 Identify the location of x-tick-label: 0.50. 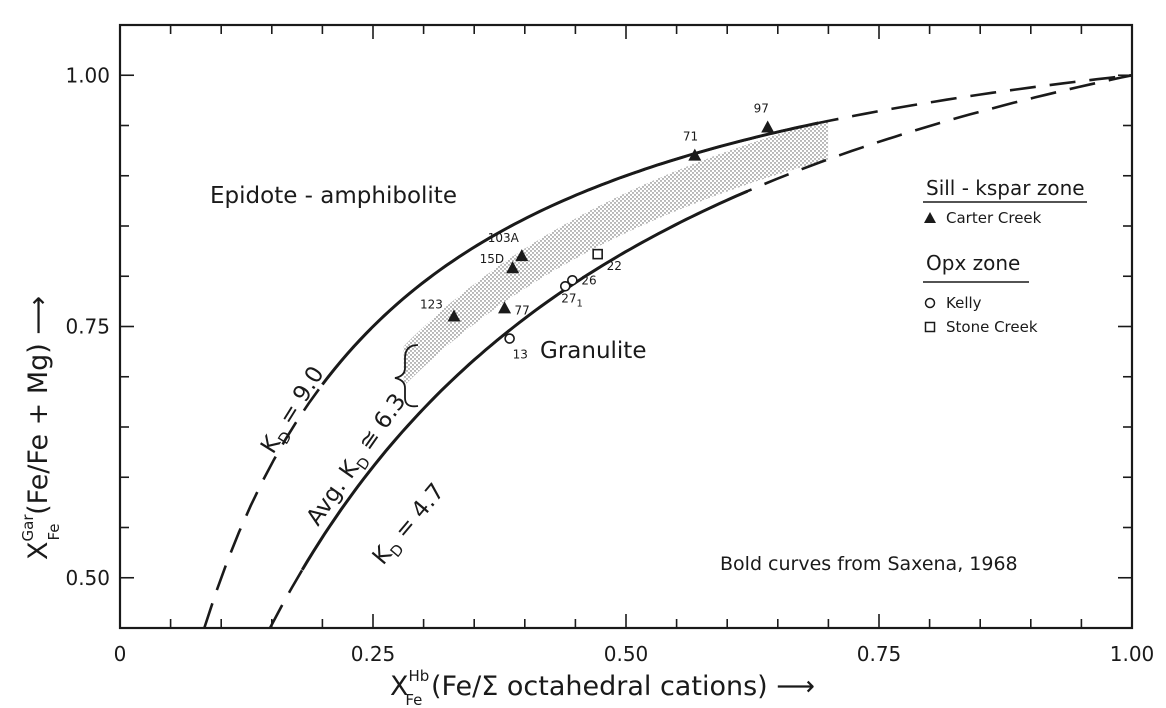
(626, 654).